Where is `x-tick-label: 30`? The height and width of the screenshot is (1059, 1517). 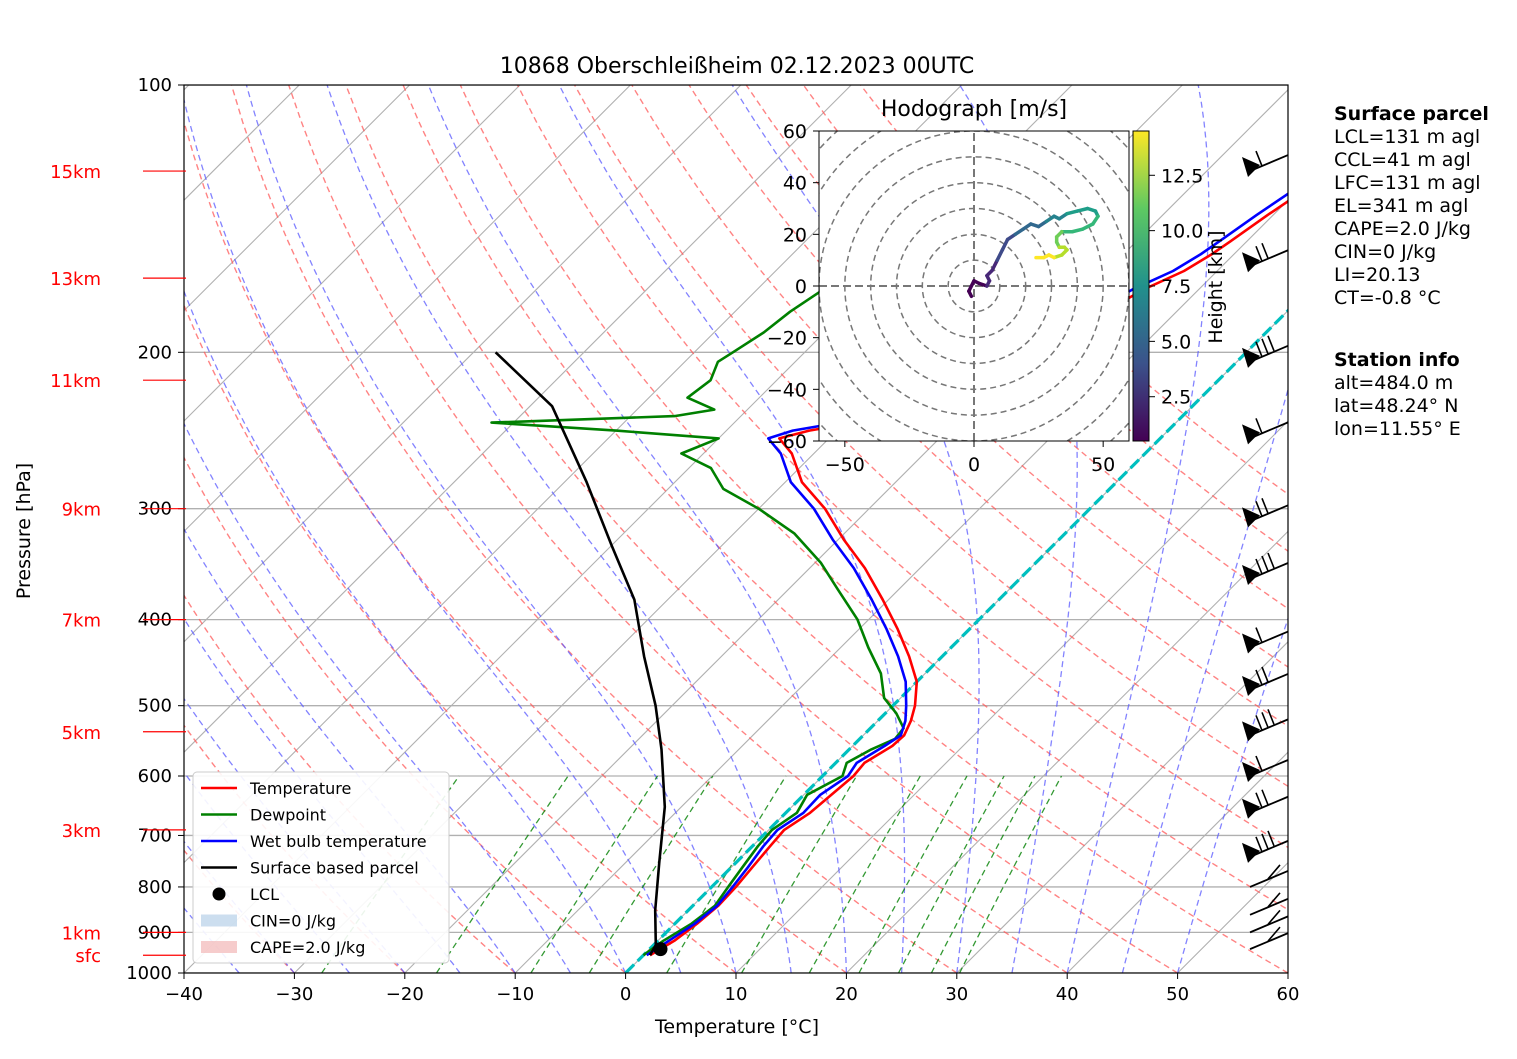
x-tick-label: 30 is located at coordinates (956, 994).